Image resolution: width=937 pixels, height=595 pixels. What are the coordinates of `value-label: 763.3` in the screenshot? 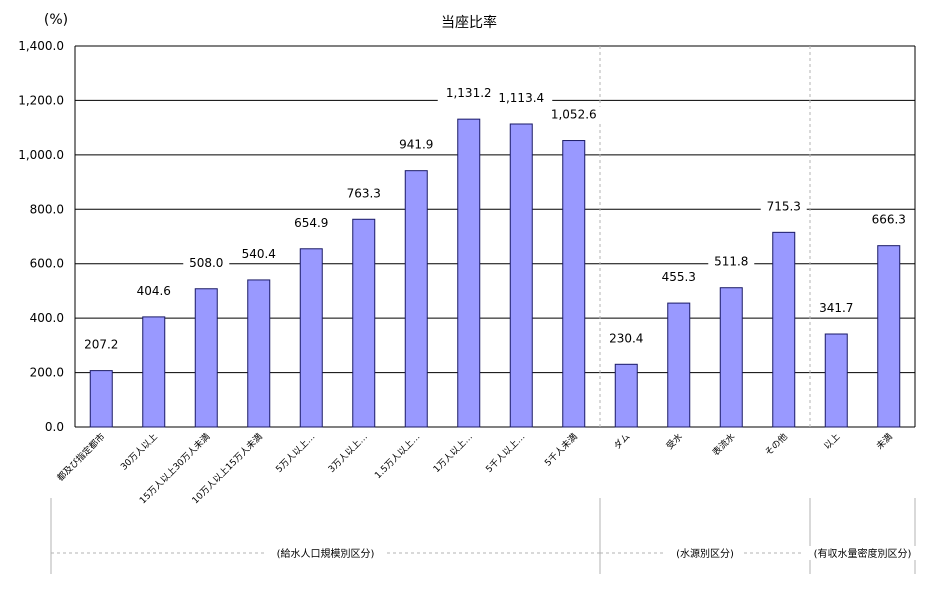 It's located at (364, 193).